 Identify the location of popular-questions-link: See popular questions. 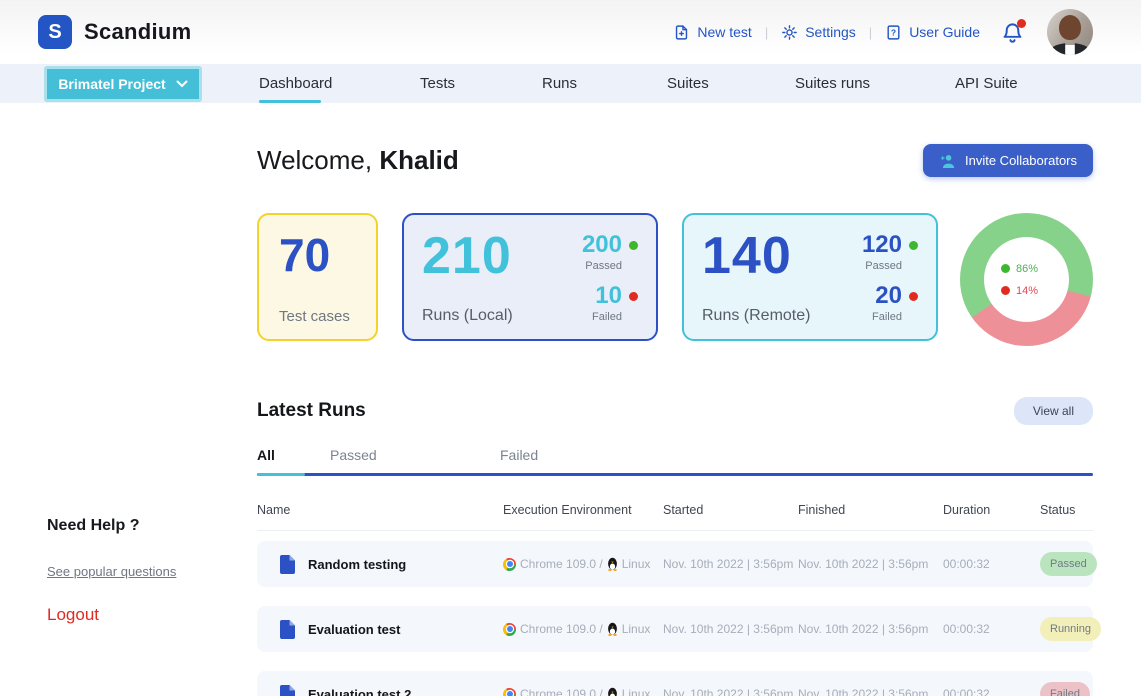
(112, 571).